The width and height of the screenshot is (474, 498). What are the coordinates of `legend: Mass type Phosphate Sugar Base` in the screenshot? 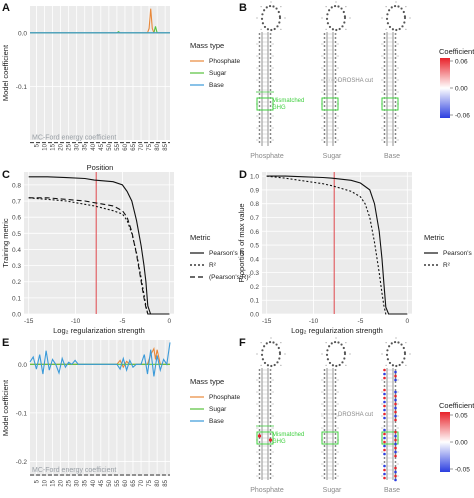 It's located at (215, 65).